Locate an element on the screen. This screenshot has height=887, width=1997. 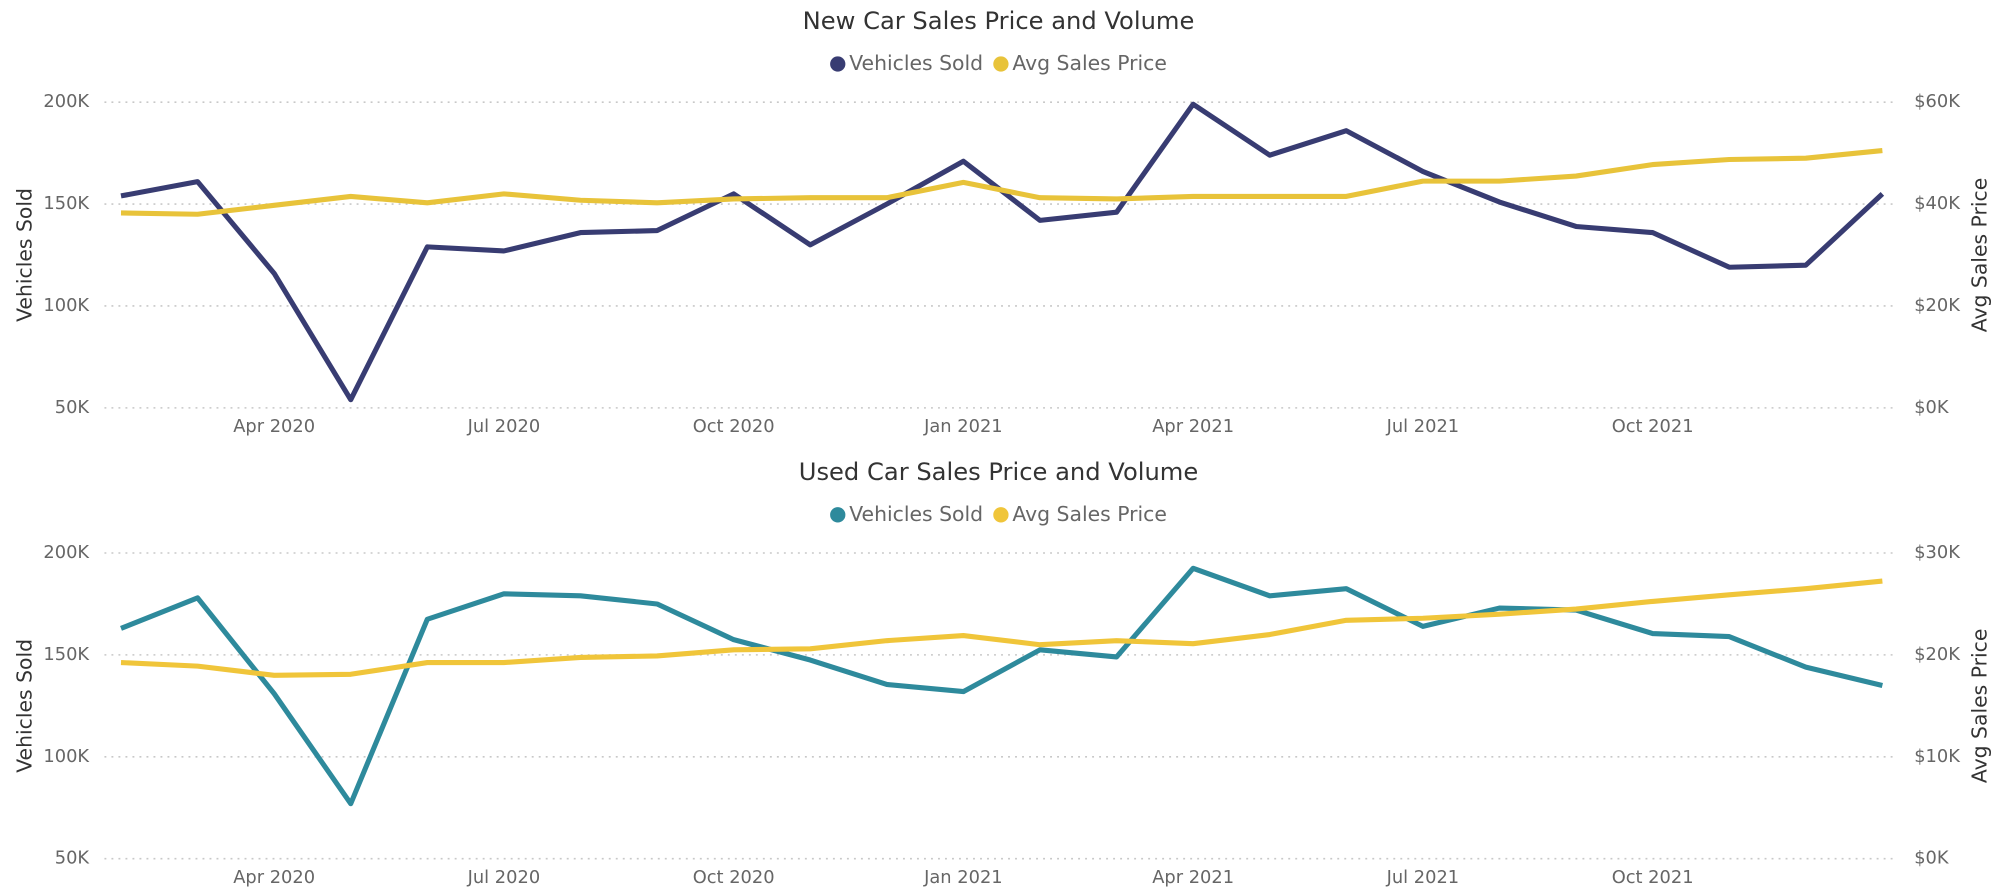
chart-title: New Car Sales Price and Volume is located at coordinates (999, 21).